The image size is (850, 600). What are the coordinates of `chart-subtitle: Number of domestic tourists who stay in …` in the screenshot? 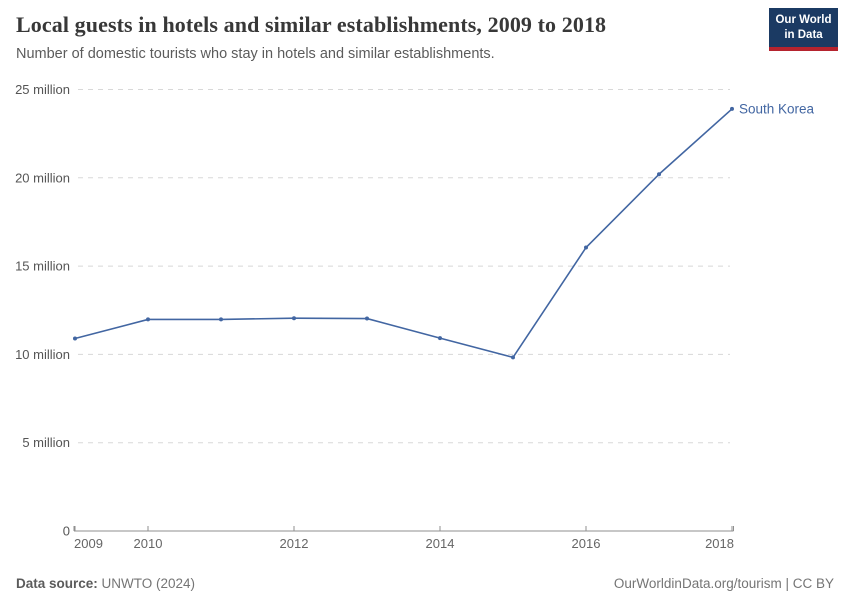 It's located at (255, 54).